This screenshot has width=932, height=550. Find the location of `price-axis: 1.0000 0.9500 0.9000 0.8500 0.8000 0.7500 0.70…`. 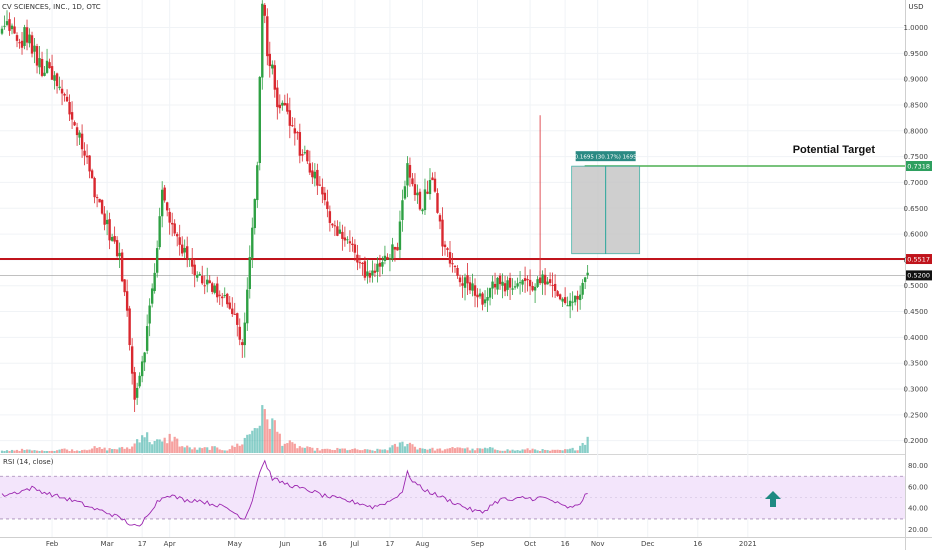

price-axis: 1.0000 0.9500 0.9000 0.8500 0.8000 0.7500 0.70… is located at coordinates (918, 234).